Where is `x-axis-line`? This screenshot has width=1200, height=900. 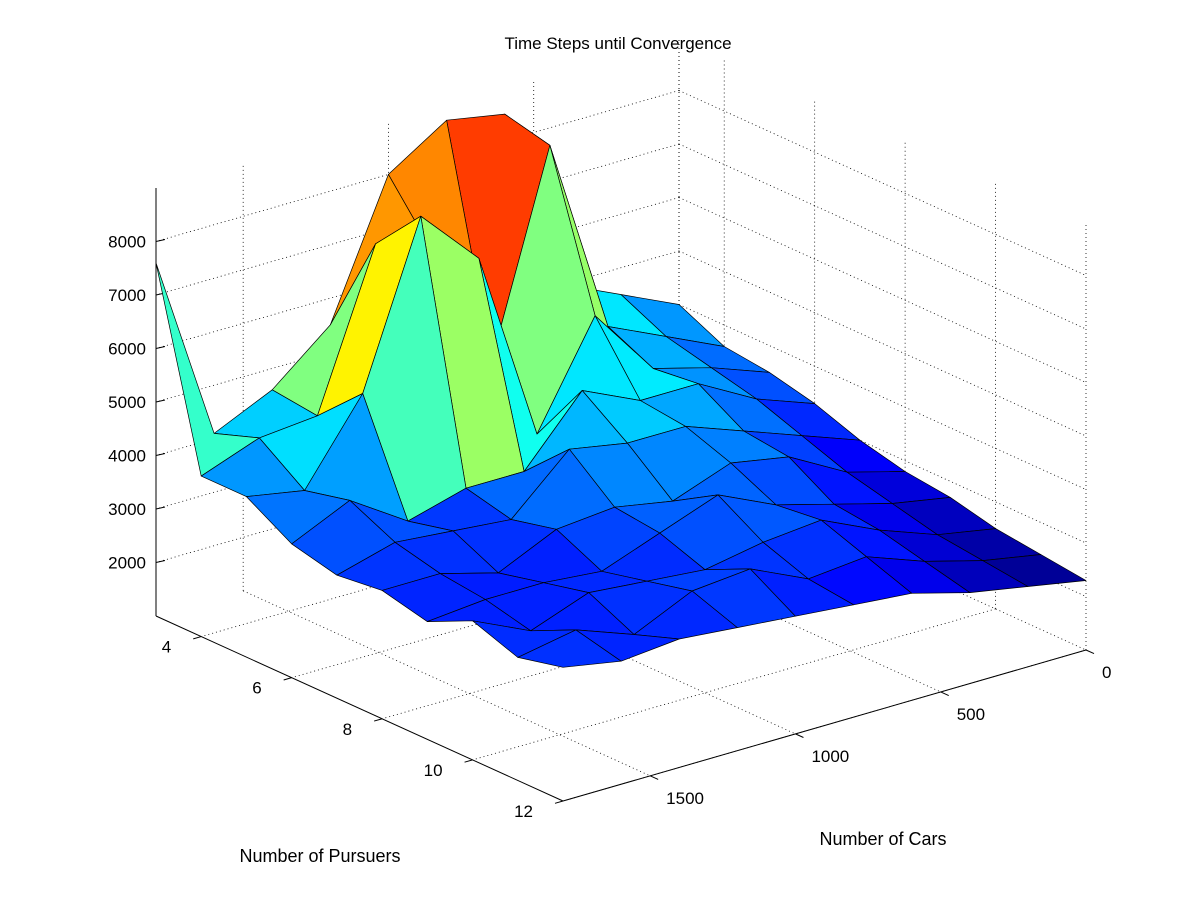 x-axis-line is located at coordinates (359, 708).